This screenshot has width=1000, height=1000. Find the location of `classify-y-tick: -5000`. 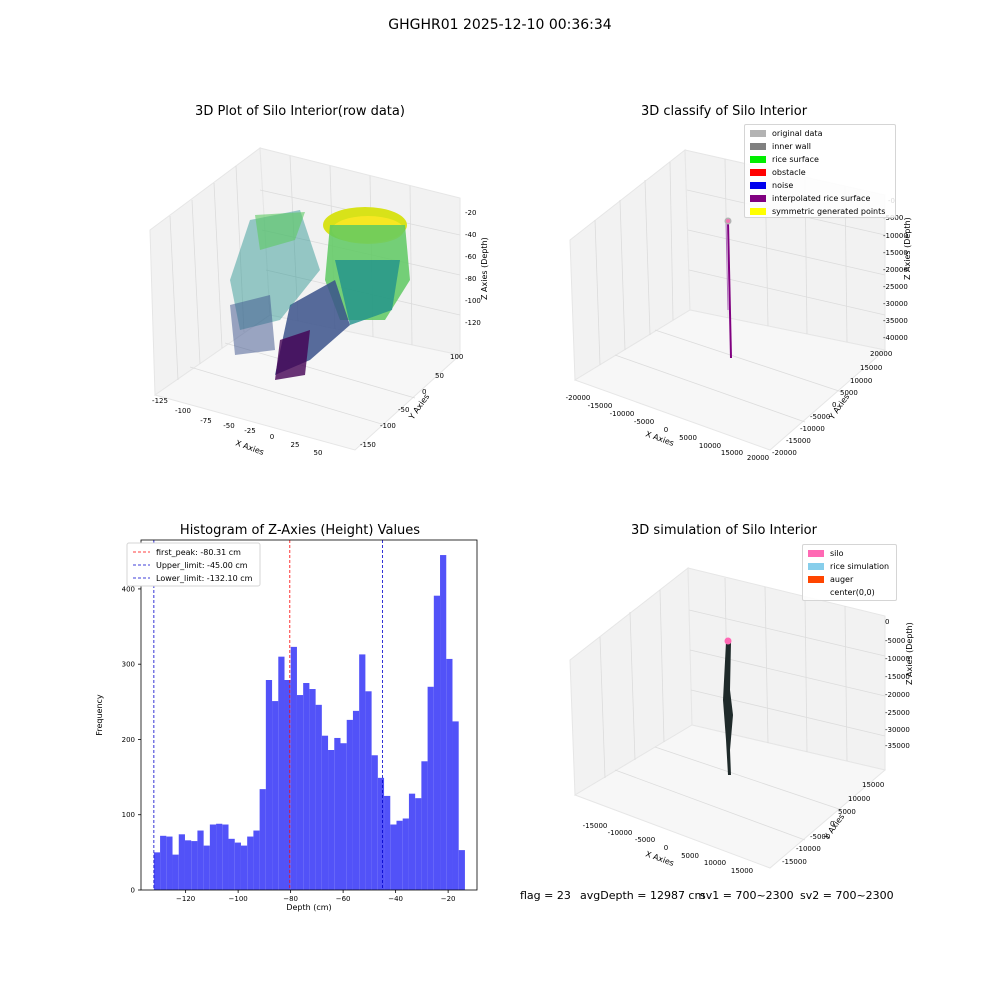

classify-y-tick: -5000 is located at coordinates (820, 417).